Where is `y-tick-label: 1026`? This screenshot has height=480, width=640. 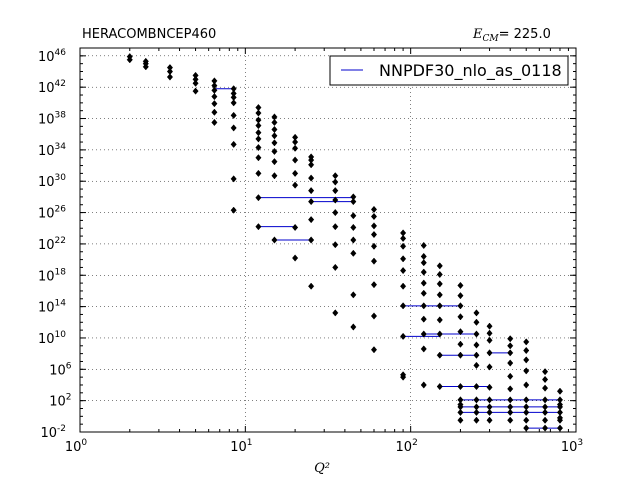 y-tick-label: 1026 is located at coordinates (52, 213).